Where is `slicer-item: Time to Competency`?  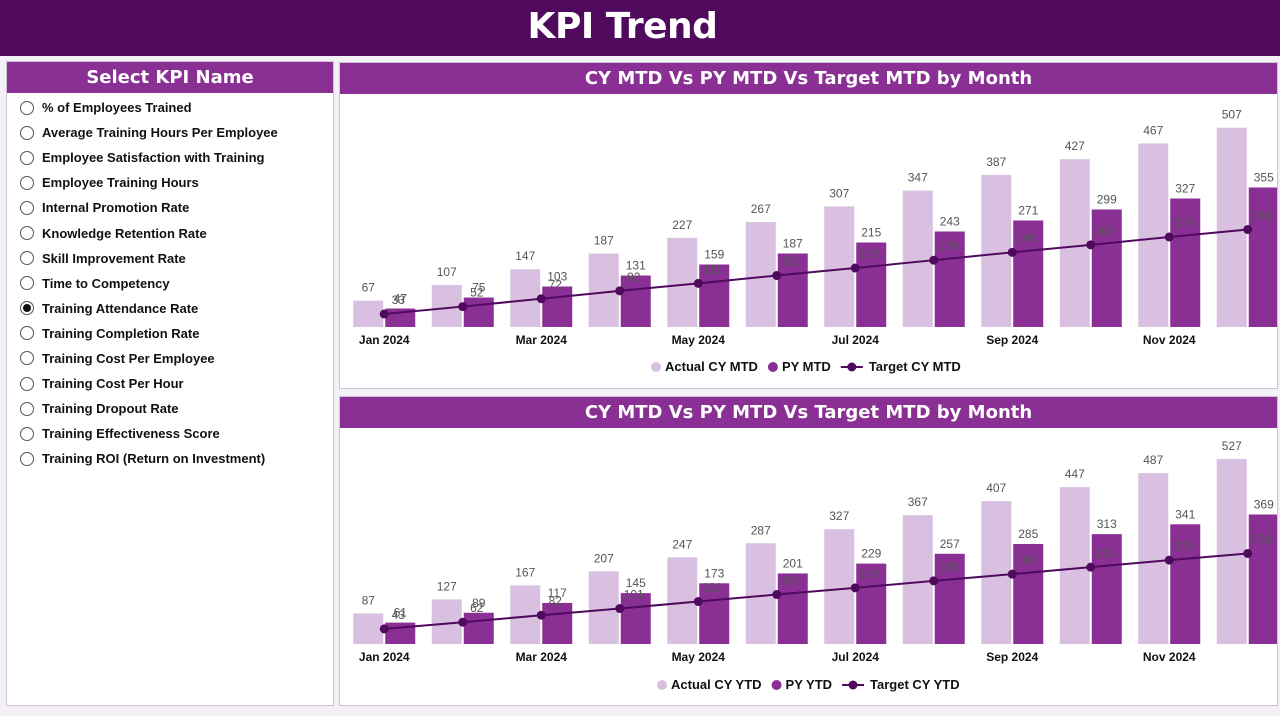 slicer-item: Time to Competency is located at coordinates (170, 283).